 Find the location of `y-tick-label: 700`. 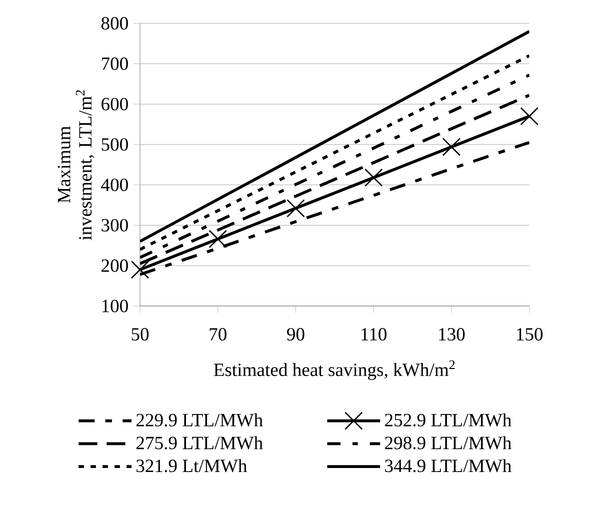

y-tick-label: 700 is located at coordinates (115, 63).